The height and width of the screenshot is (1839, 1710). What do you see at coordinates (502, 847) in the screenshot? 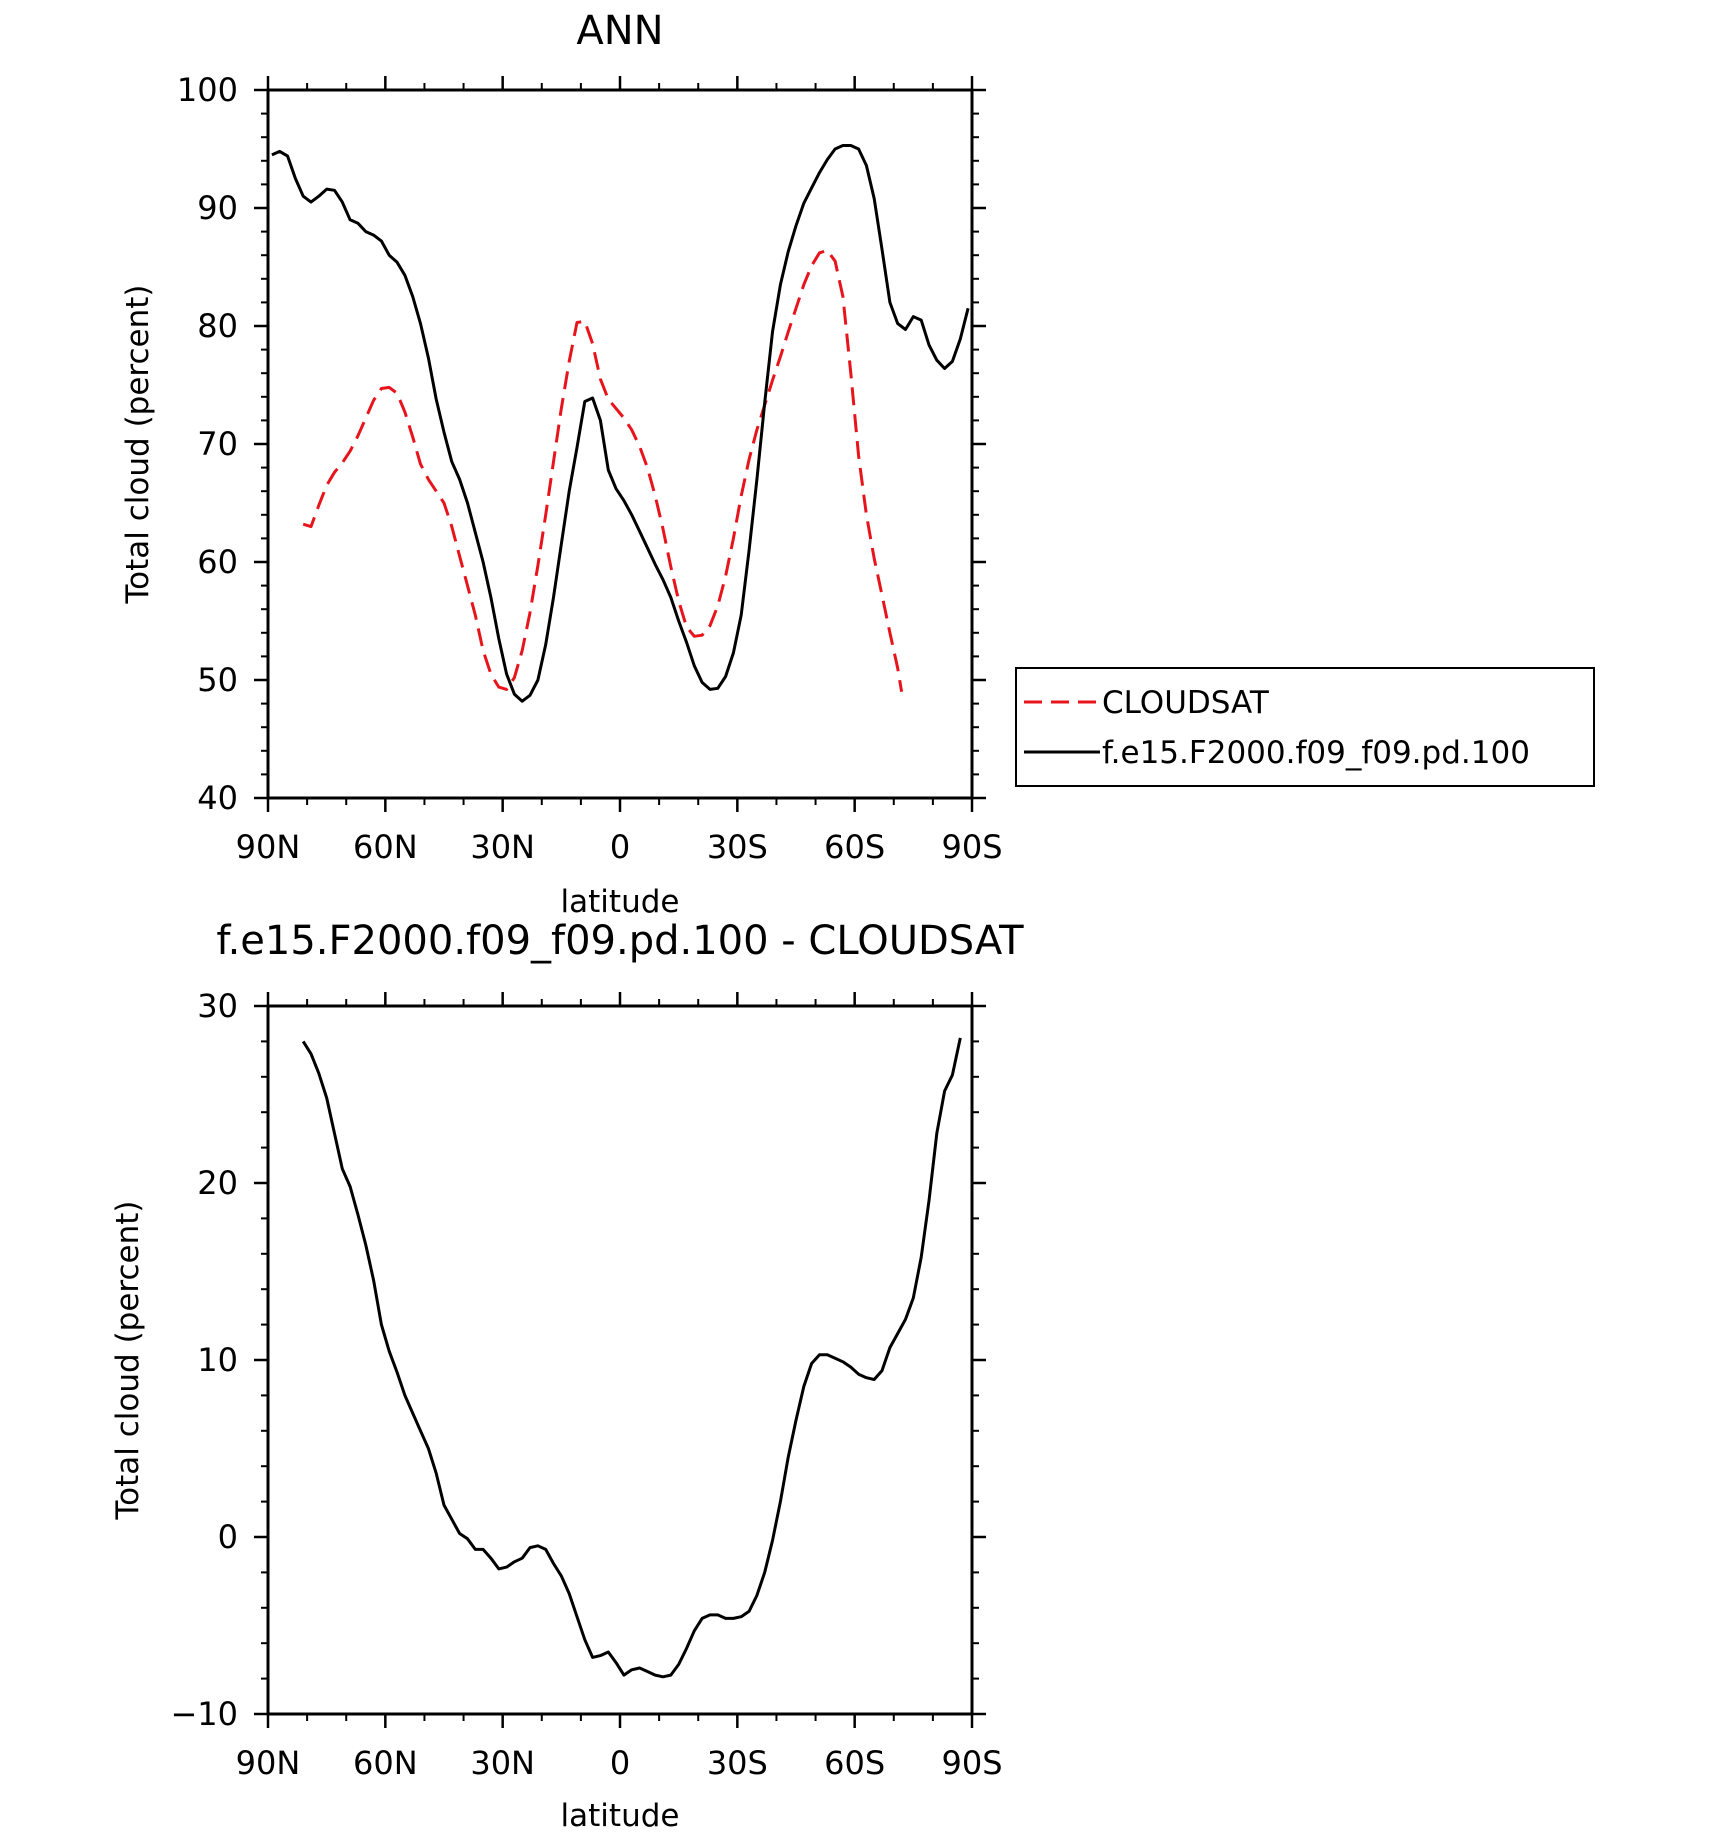
I see `top-x-tick-label: 30N` at bounding box center [502, 847].